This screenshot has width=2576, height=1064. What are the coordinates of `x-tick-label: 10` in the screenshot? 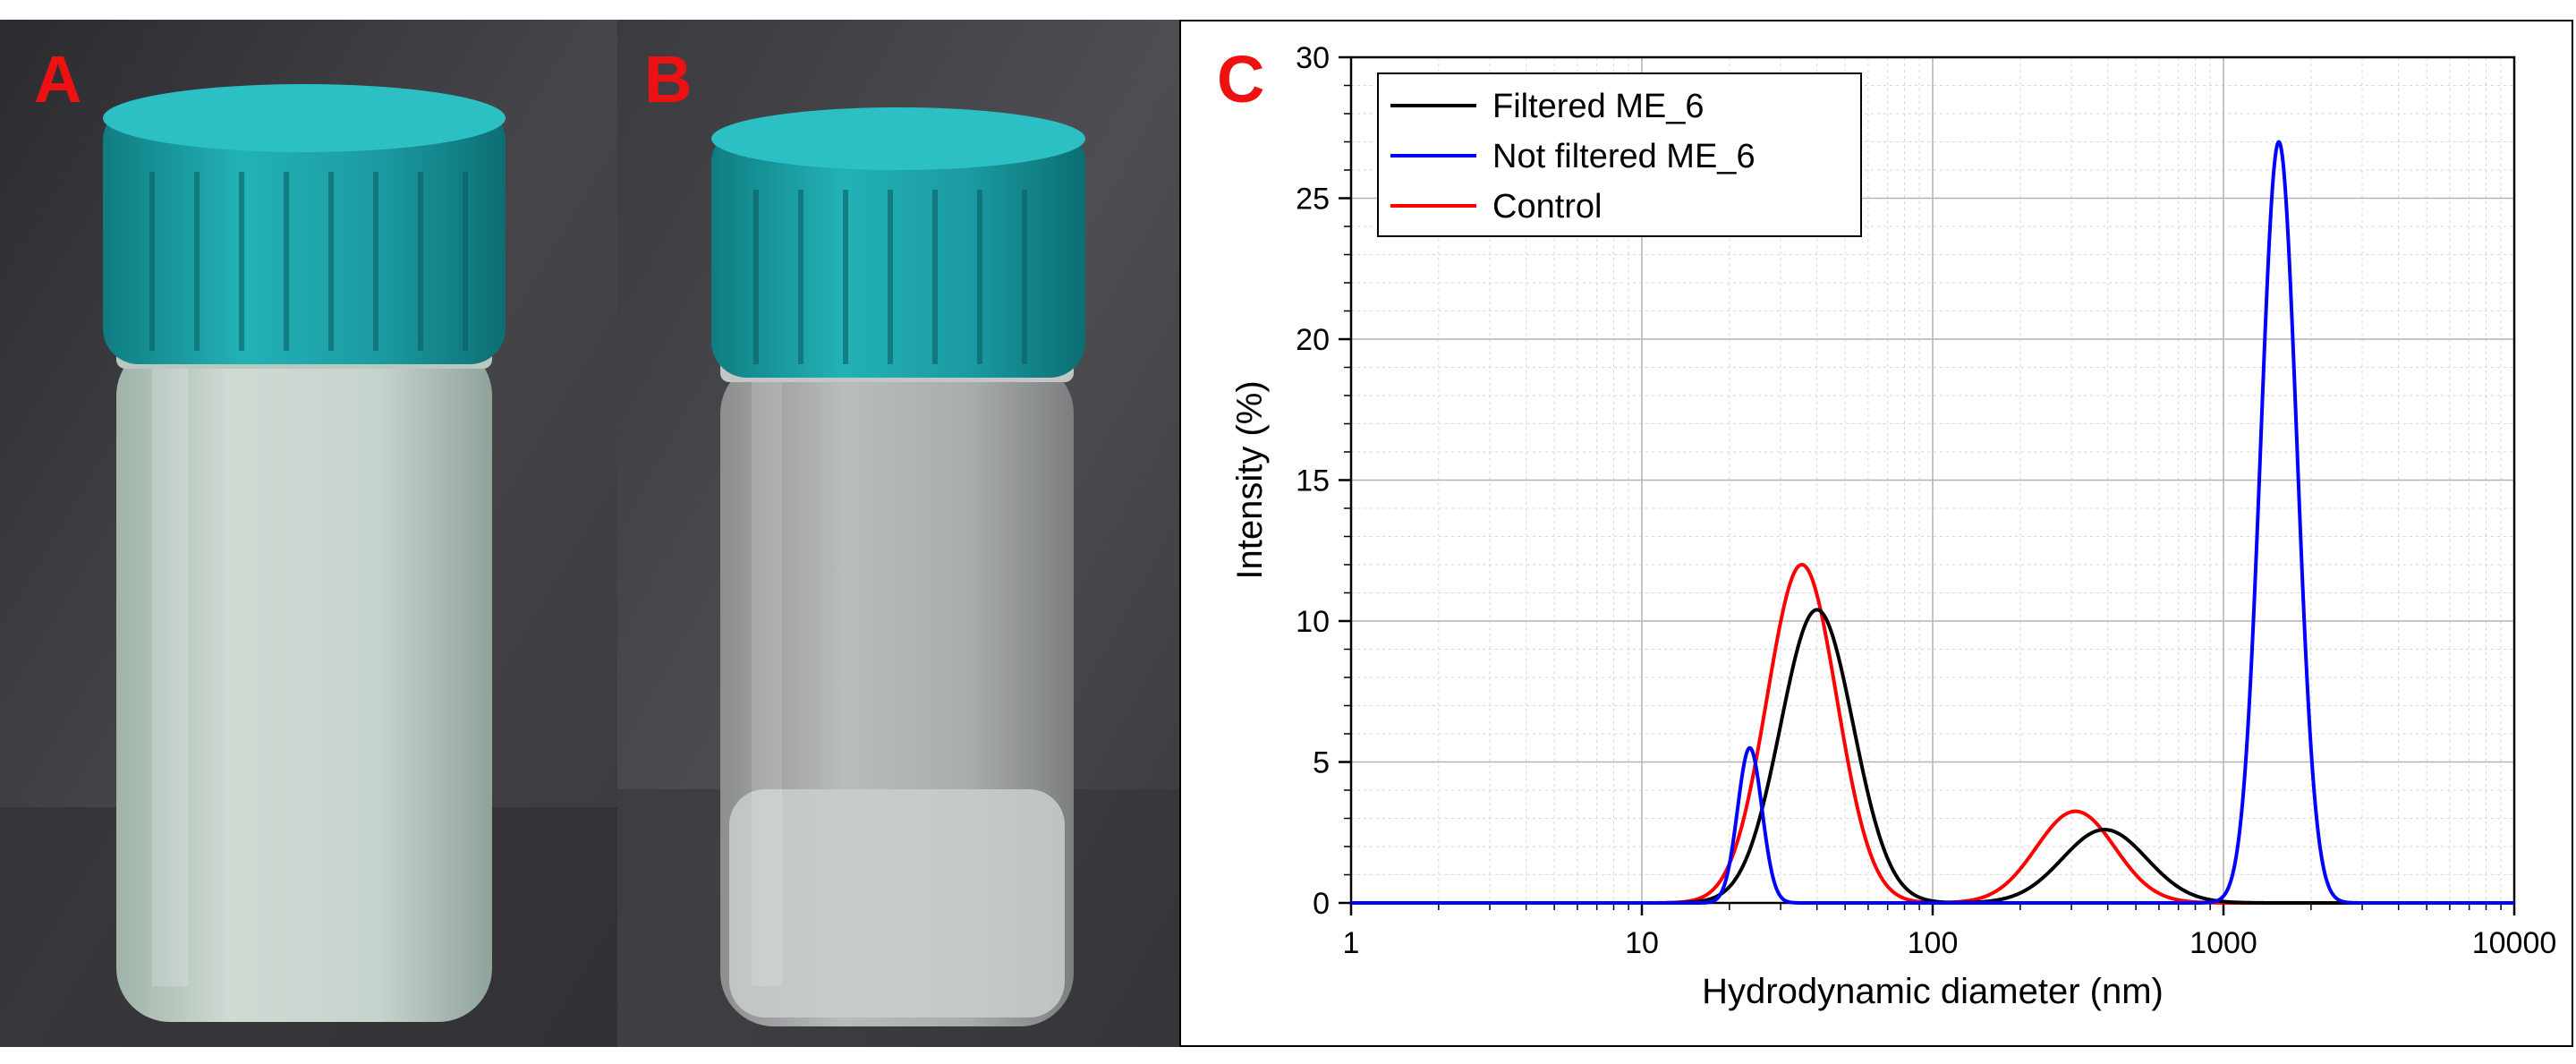 It's located at (1642, 943).